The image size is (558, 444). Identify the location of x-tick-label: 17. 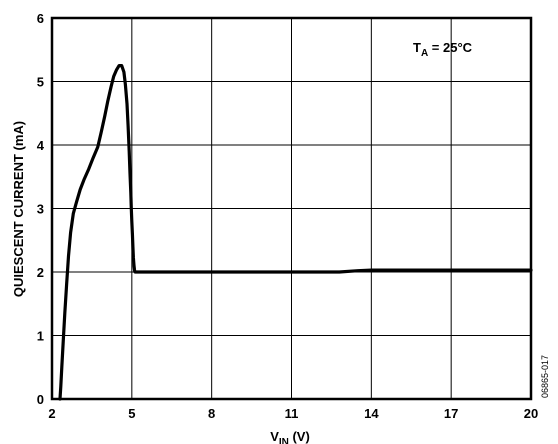
(451, 413).